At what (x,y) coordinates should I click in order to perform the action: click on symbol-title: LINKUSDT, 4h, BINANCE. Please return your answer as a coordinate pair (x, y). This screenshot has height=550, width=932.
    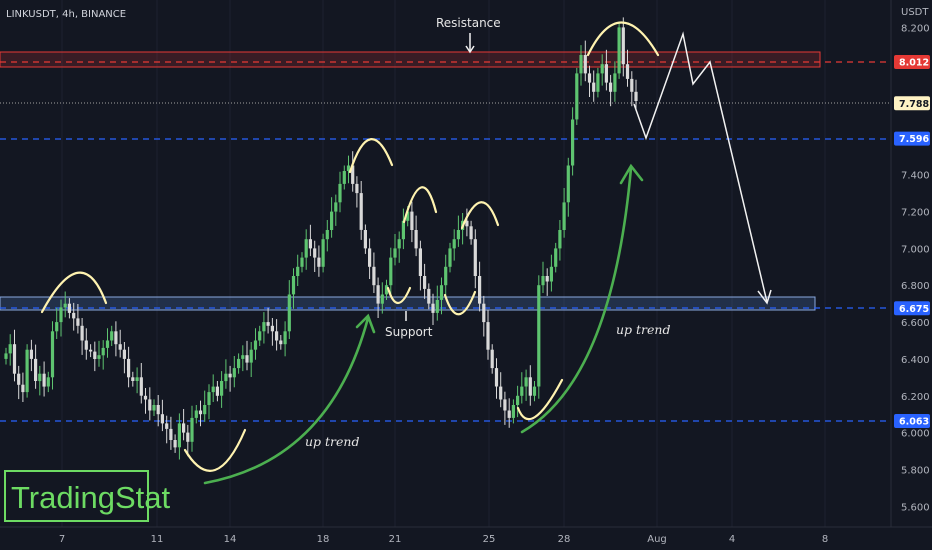
    Looking at the image, I should click on (66, 14).